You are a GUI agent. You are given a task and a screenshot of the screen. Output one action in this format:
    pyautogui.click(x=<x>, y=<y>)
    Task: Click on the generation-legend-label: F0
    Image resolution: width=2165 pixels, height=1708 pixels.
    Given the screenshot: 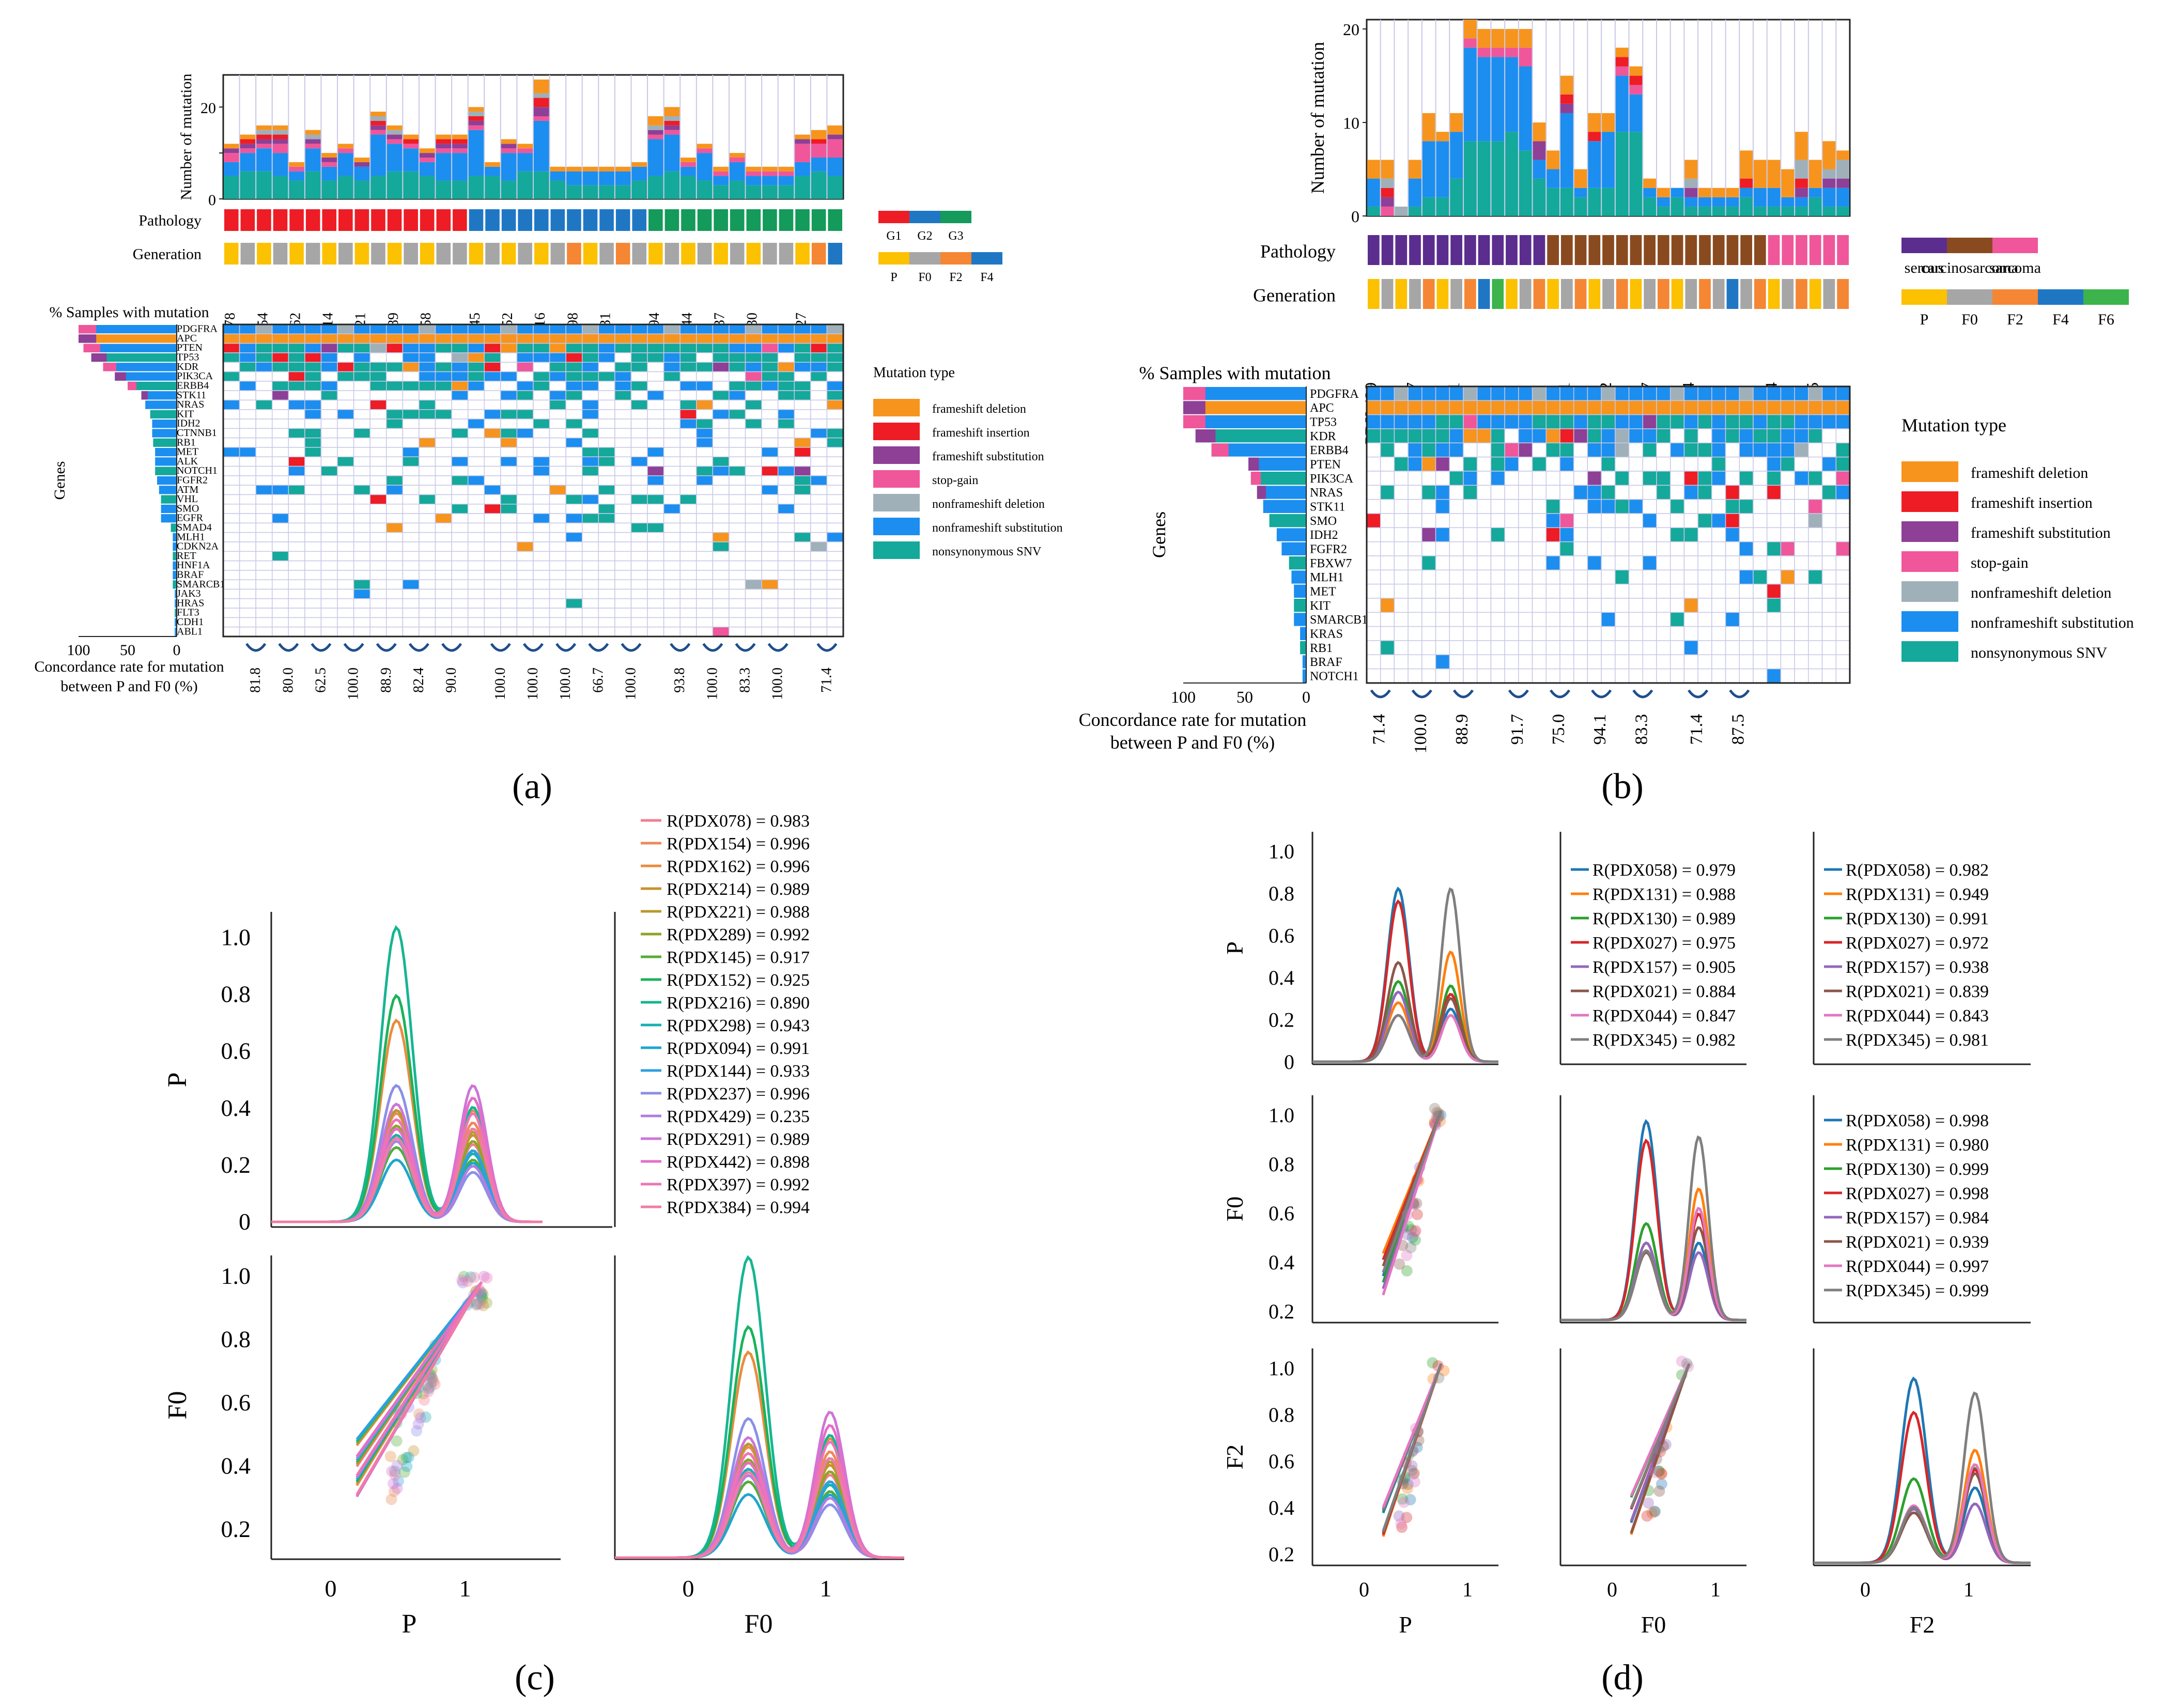 What is the action you would take?
    pyautogui.click(x=1970, y=319)
    